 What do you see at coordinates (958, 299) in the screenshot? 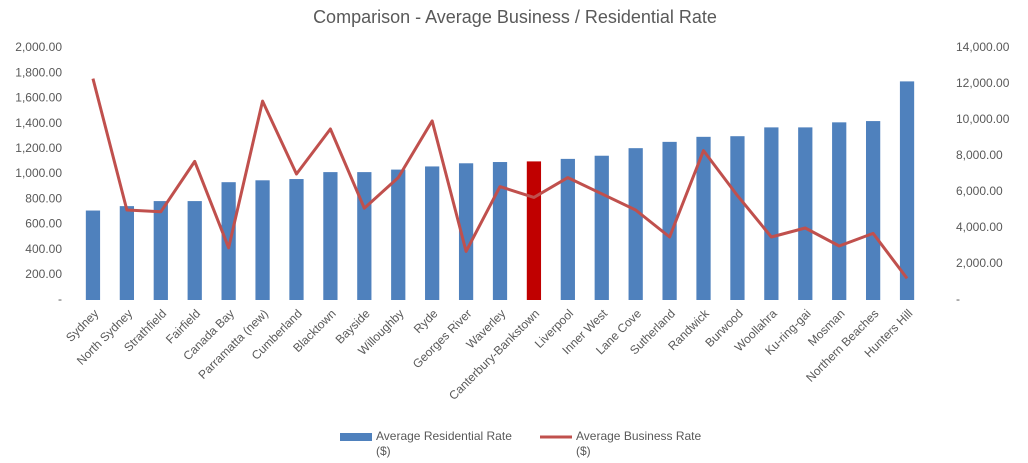
I see `y2-tick-label: -` at bounding box center [958, 299].